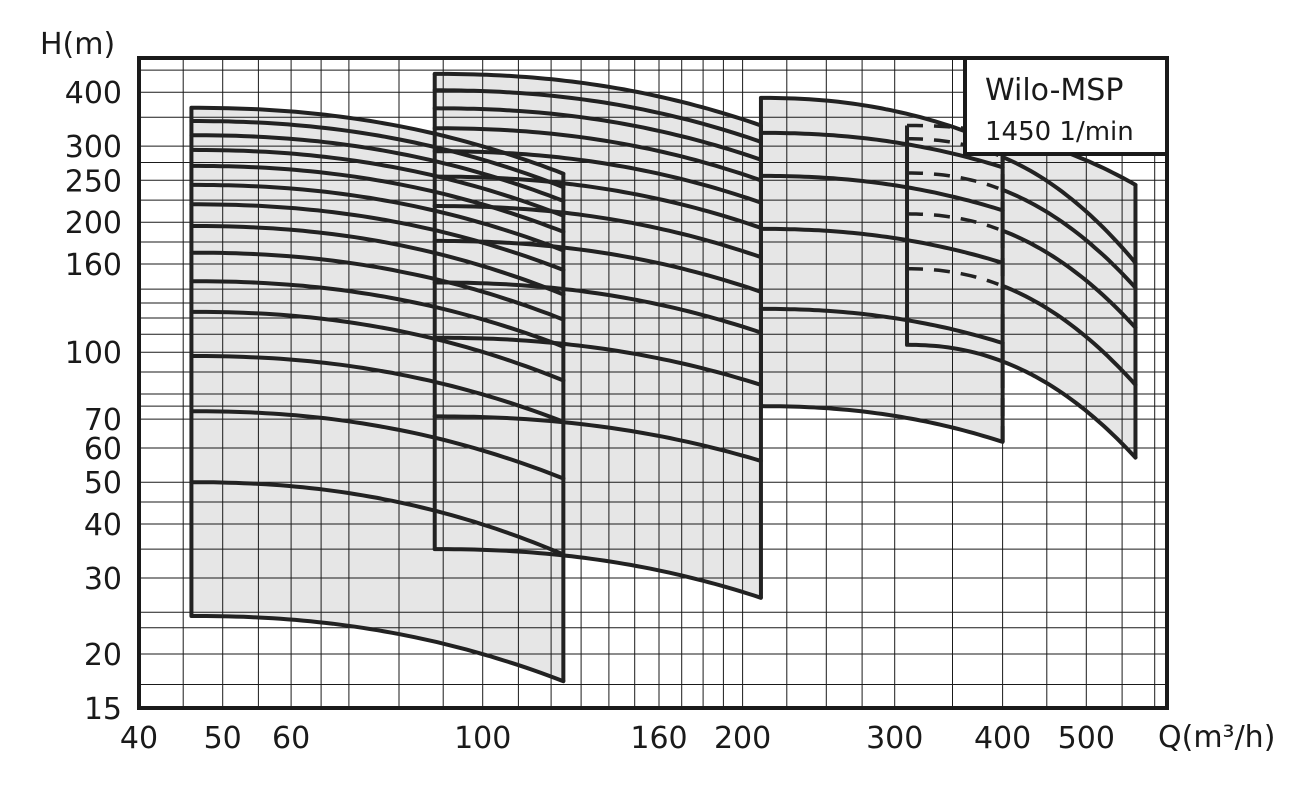 This screenshot has width=1312, height=799. What do you see at coordinates (103, 525) in the screenshot?
I see `y-tick-label: 40` at bounding box center [103, 525].